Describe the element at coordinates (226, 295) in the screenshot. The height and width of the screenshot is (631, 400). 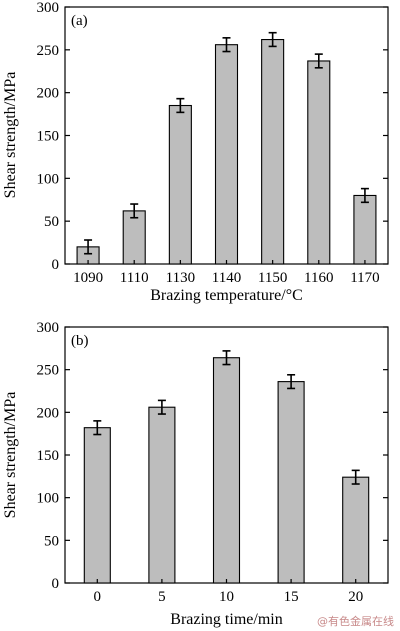
I see `x-axis-label-a: Brazing temperature/°C` at that location.